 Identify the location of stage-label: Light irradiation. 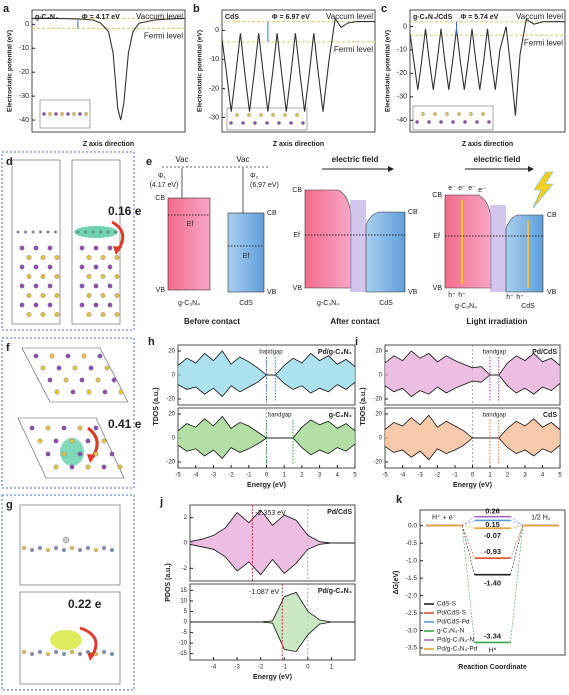
(497, 321).